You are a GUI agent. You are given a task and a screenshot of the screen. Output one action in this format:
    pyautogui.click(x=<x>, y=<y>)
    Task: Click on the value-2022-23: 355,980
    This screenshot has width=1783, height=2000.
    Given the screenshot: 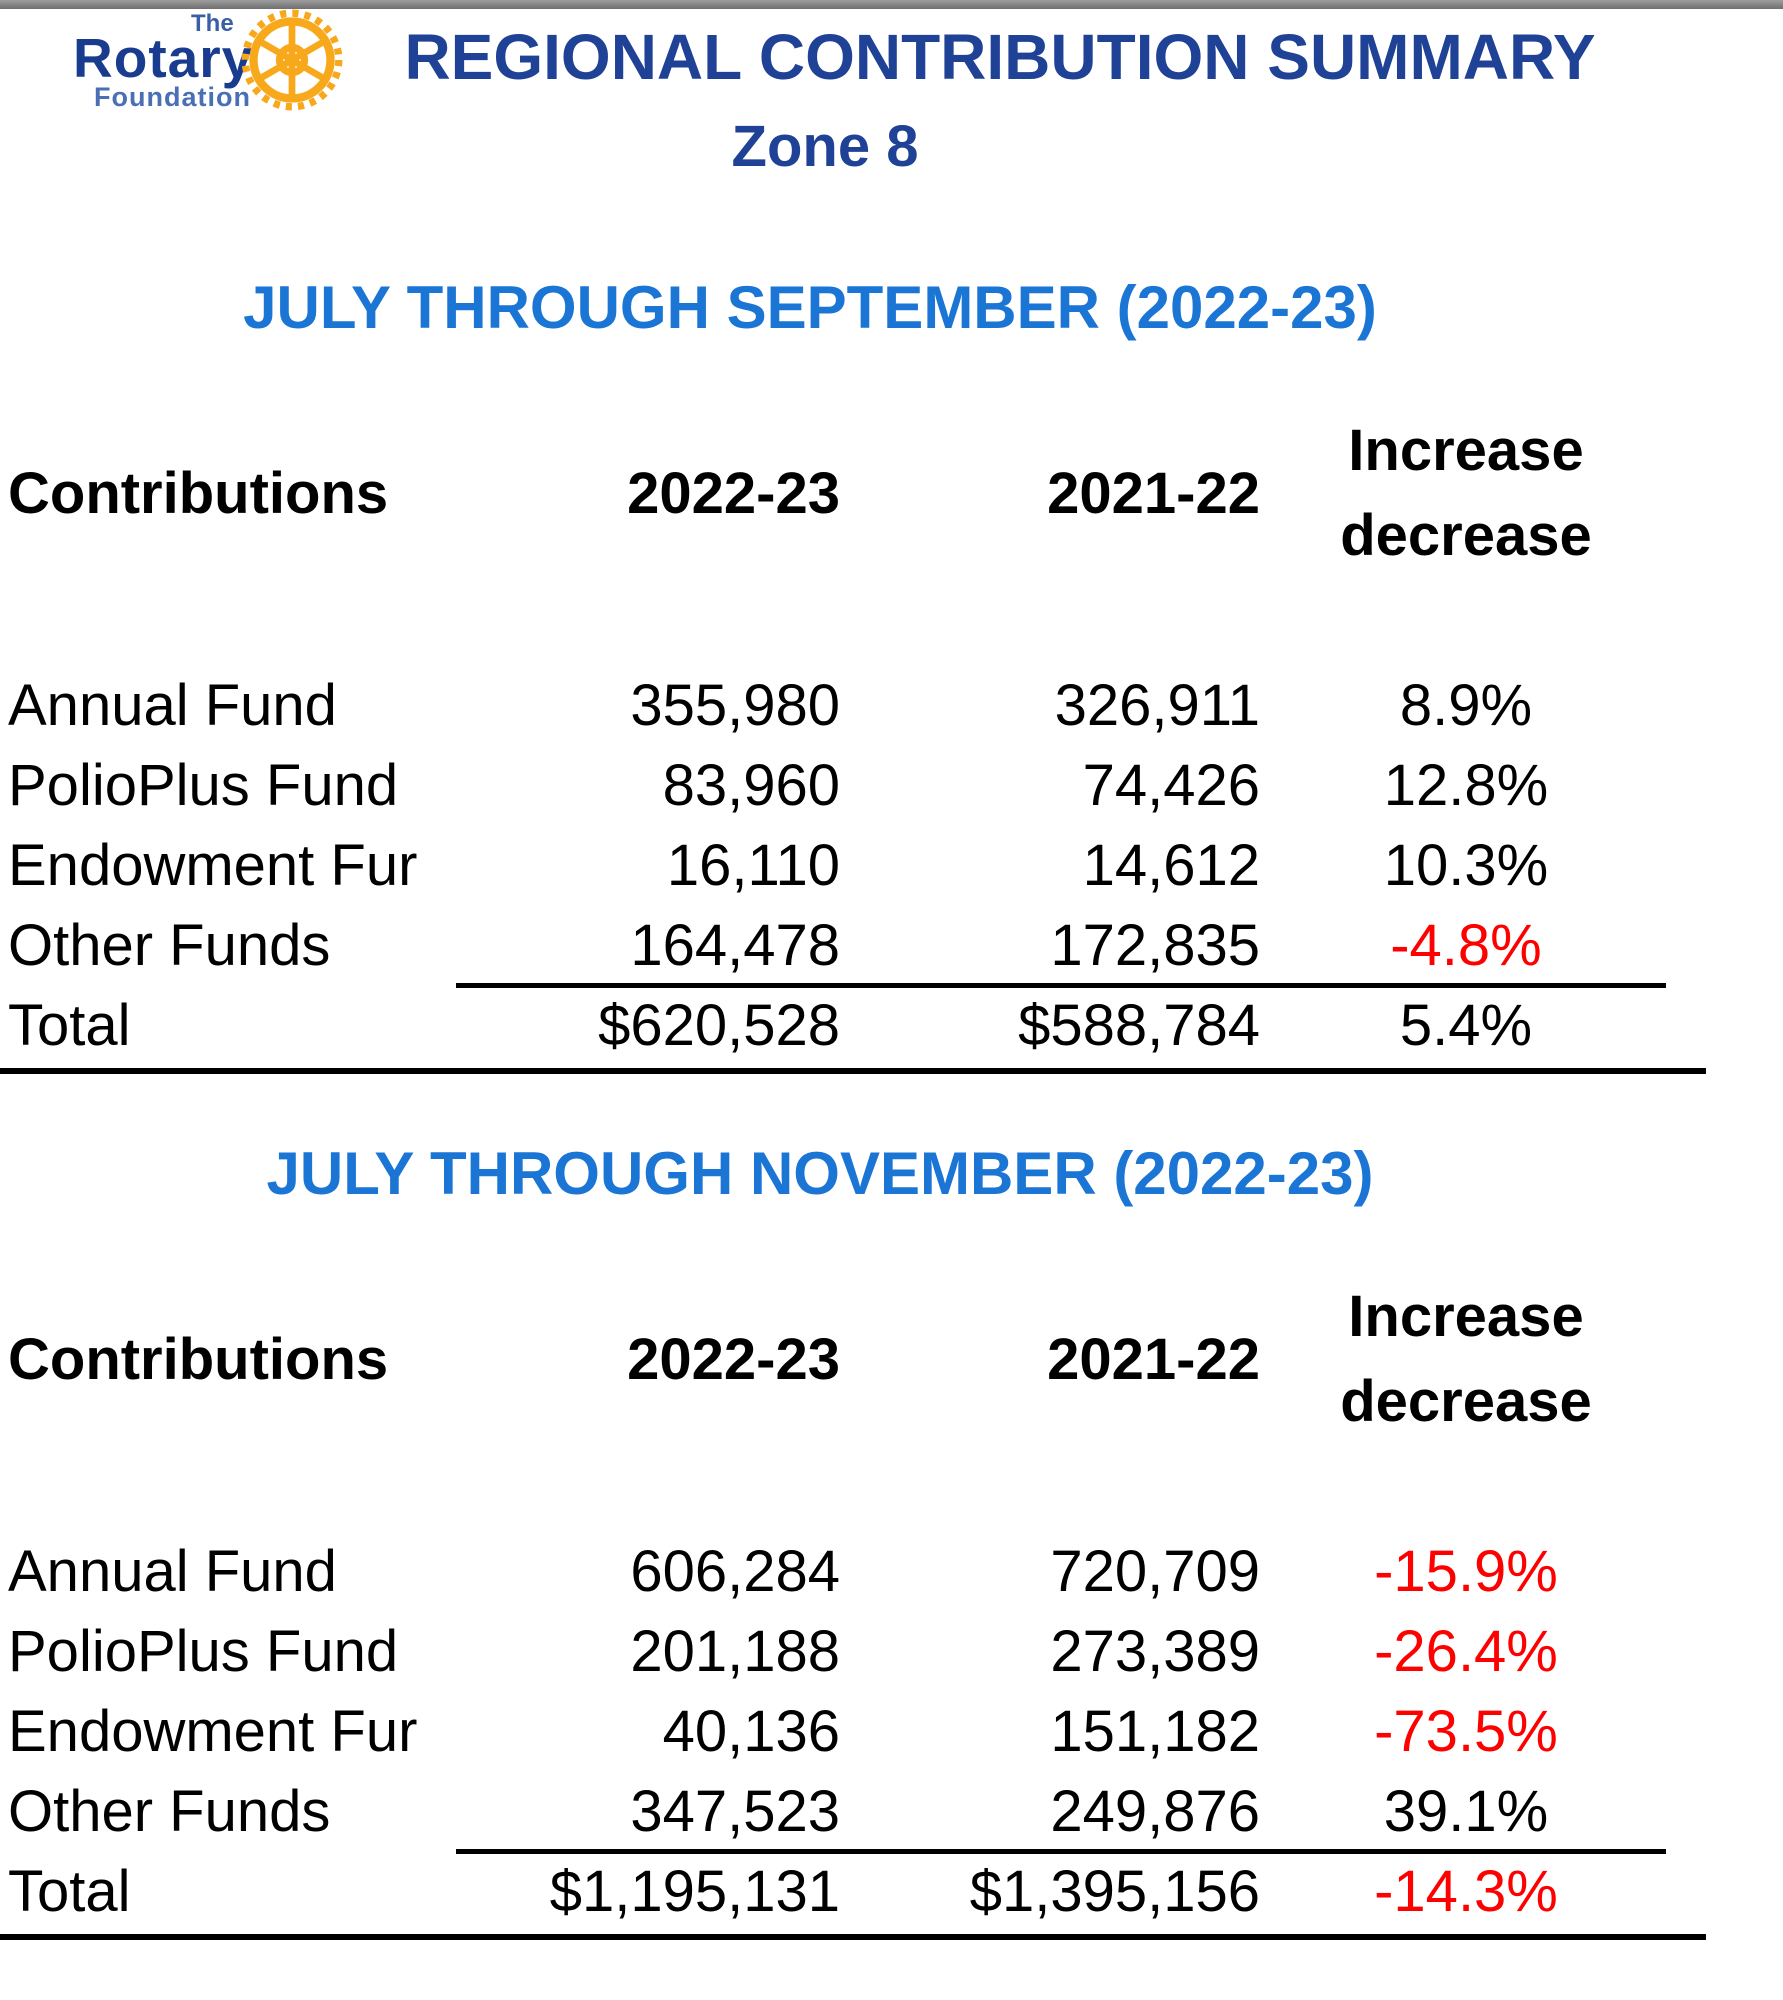 What is the action you would take?
    pyautogui.click(x=735, y=705)
    